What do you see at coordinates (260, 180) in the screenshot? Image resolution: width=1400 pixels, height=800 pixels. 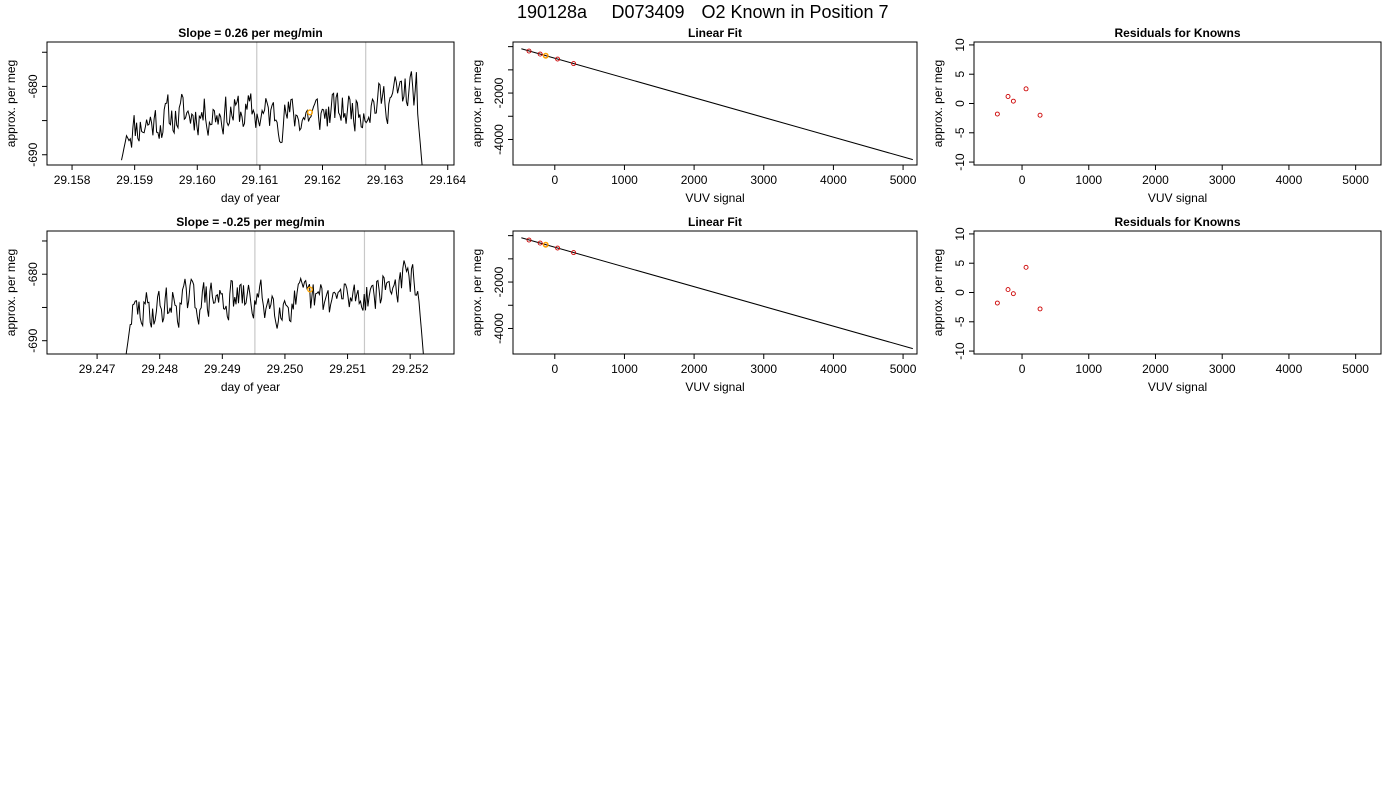 I see `x-tick-label: 29.161` at bounding box center [260, 180].